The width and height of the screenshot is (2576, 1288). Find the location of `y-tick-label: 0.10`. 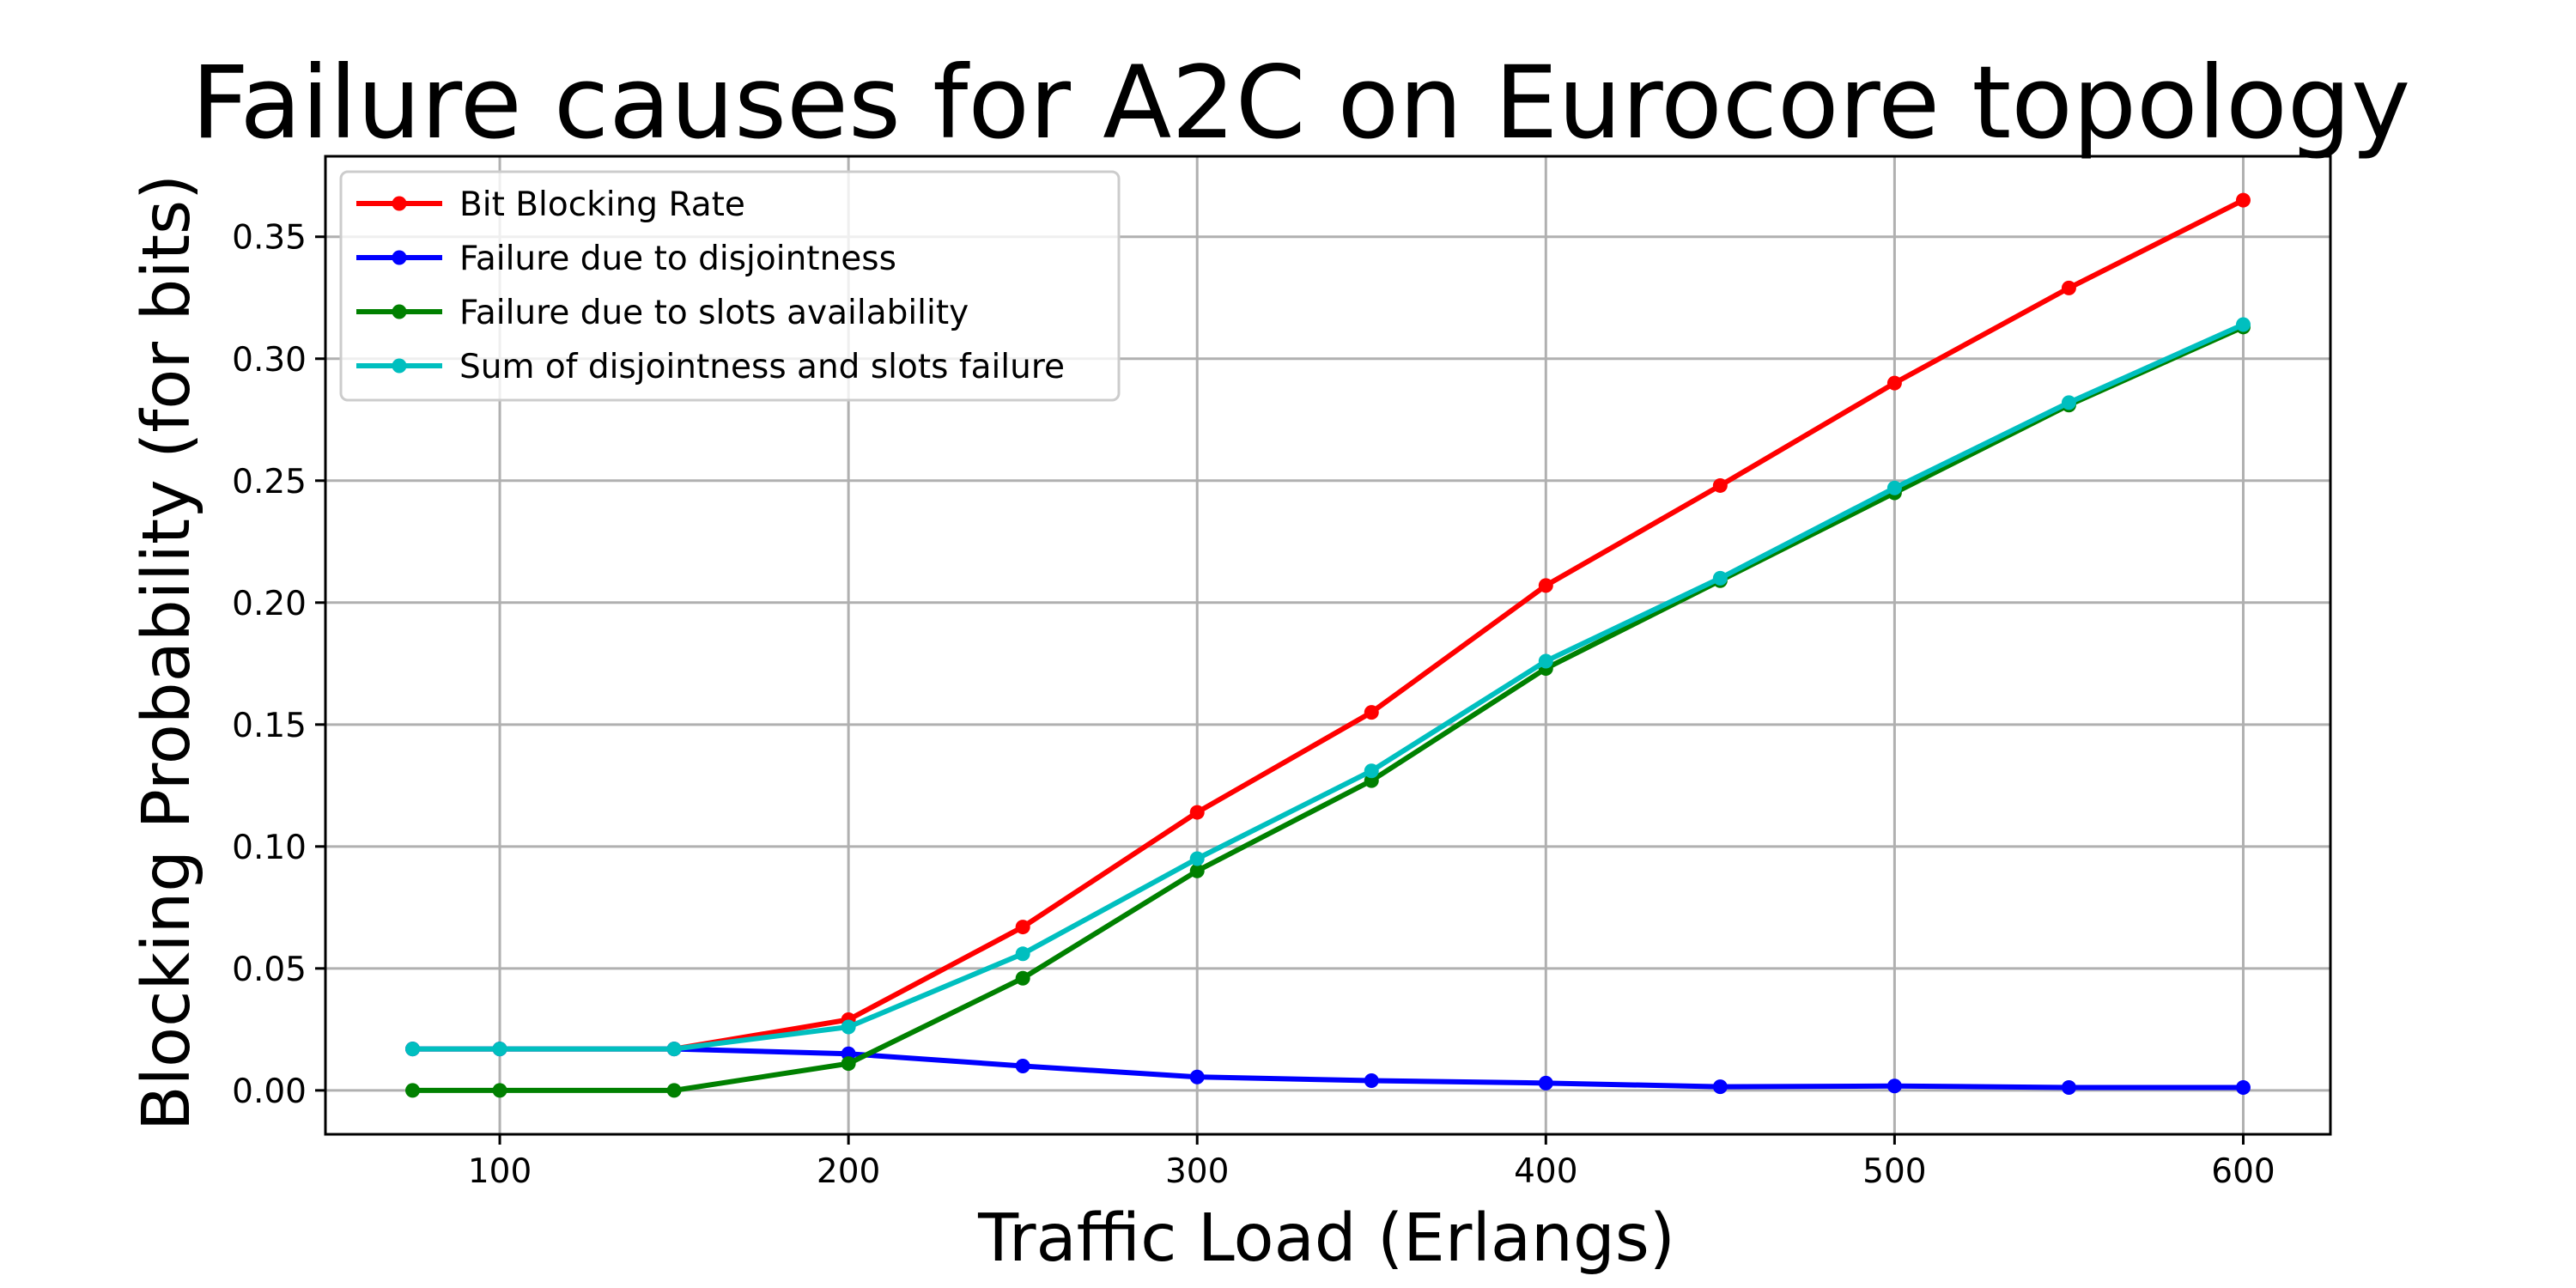

y-tick-label: 0.10 is located at coordinates (269, 848).